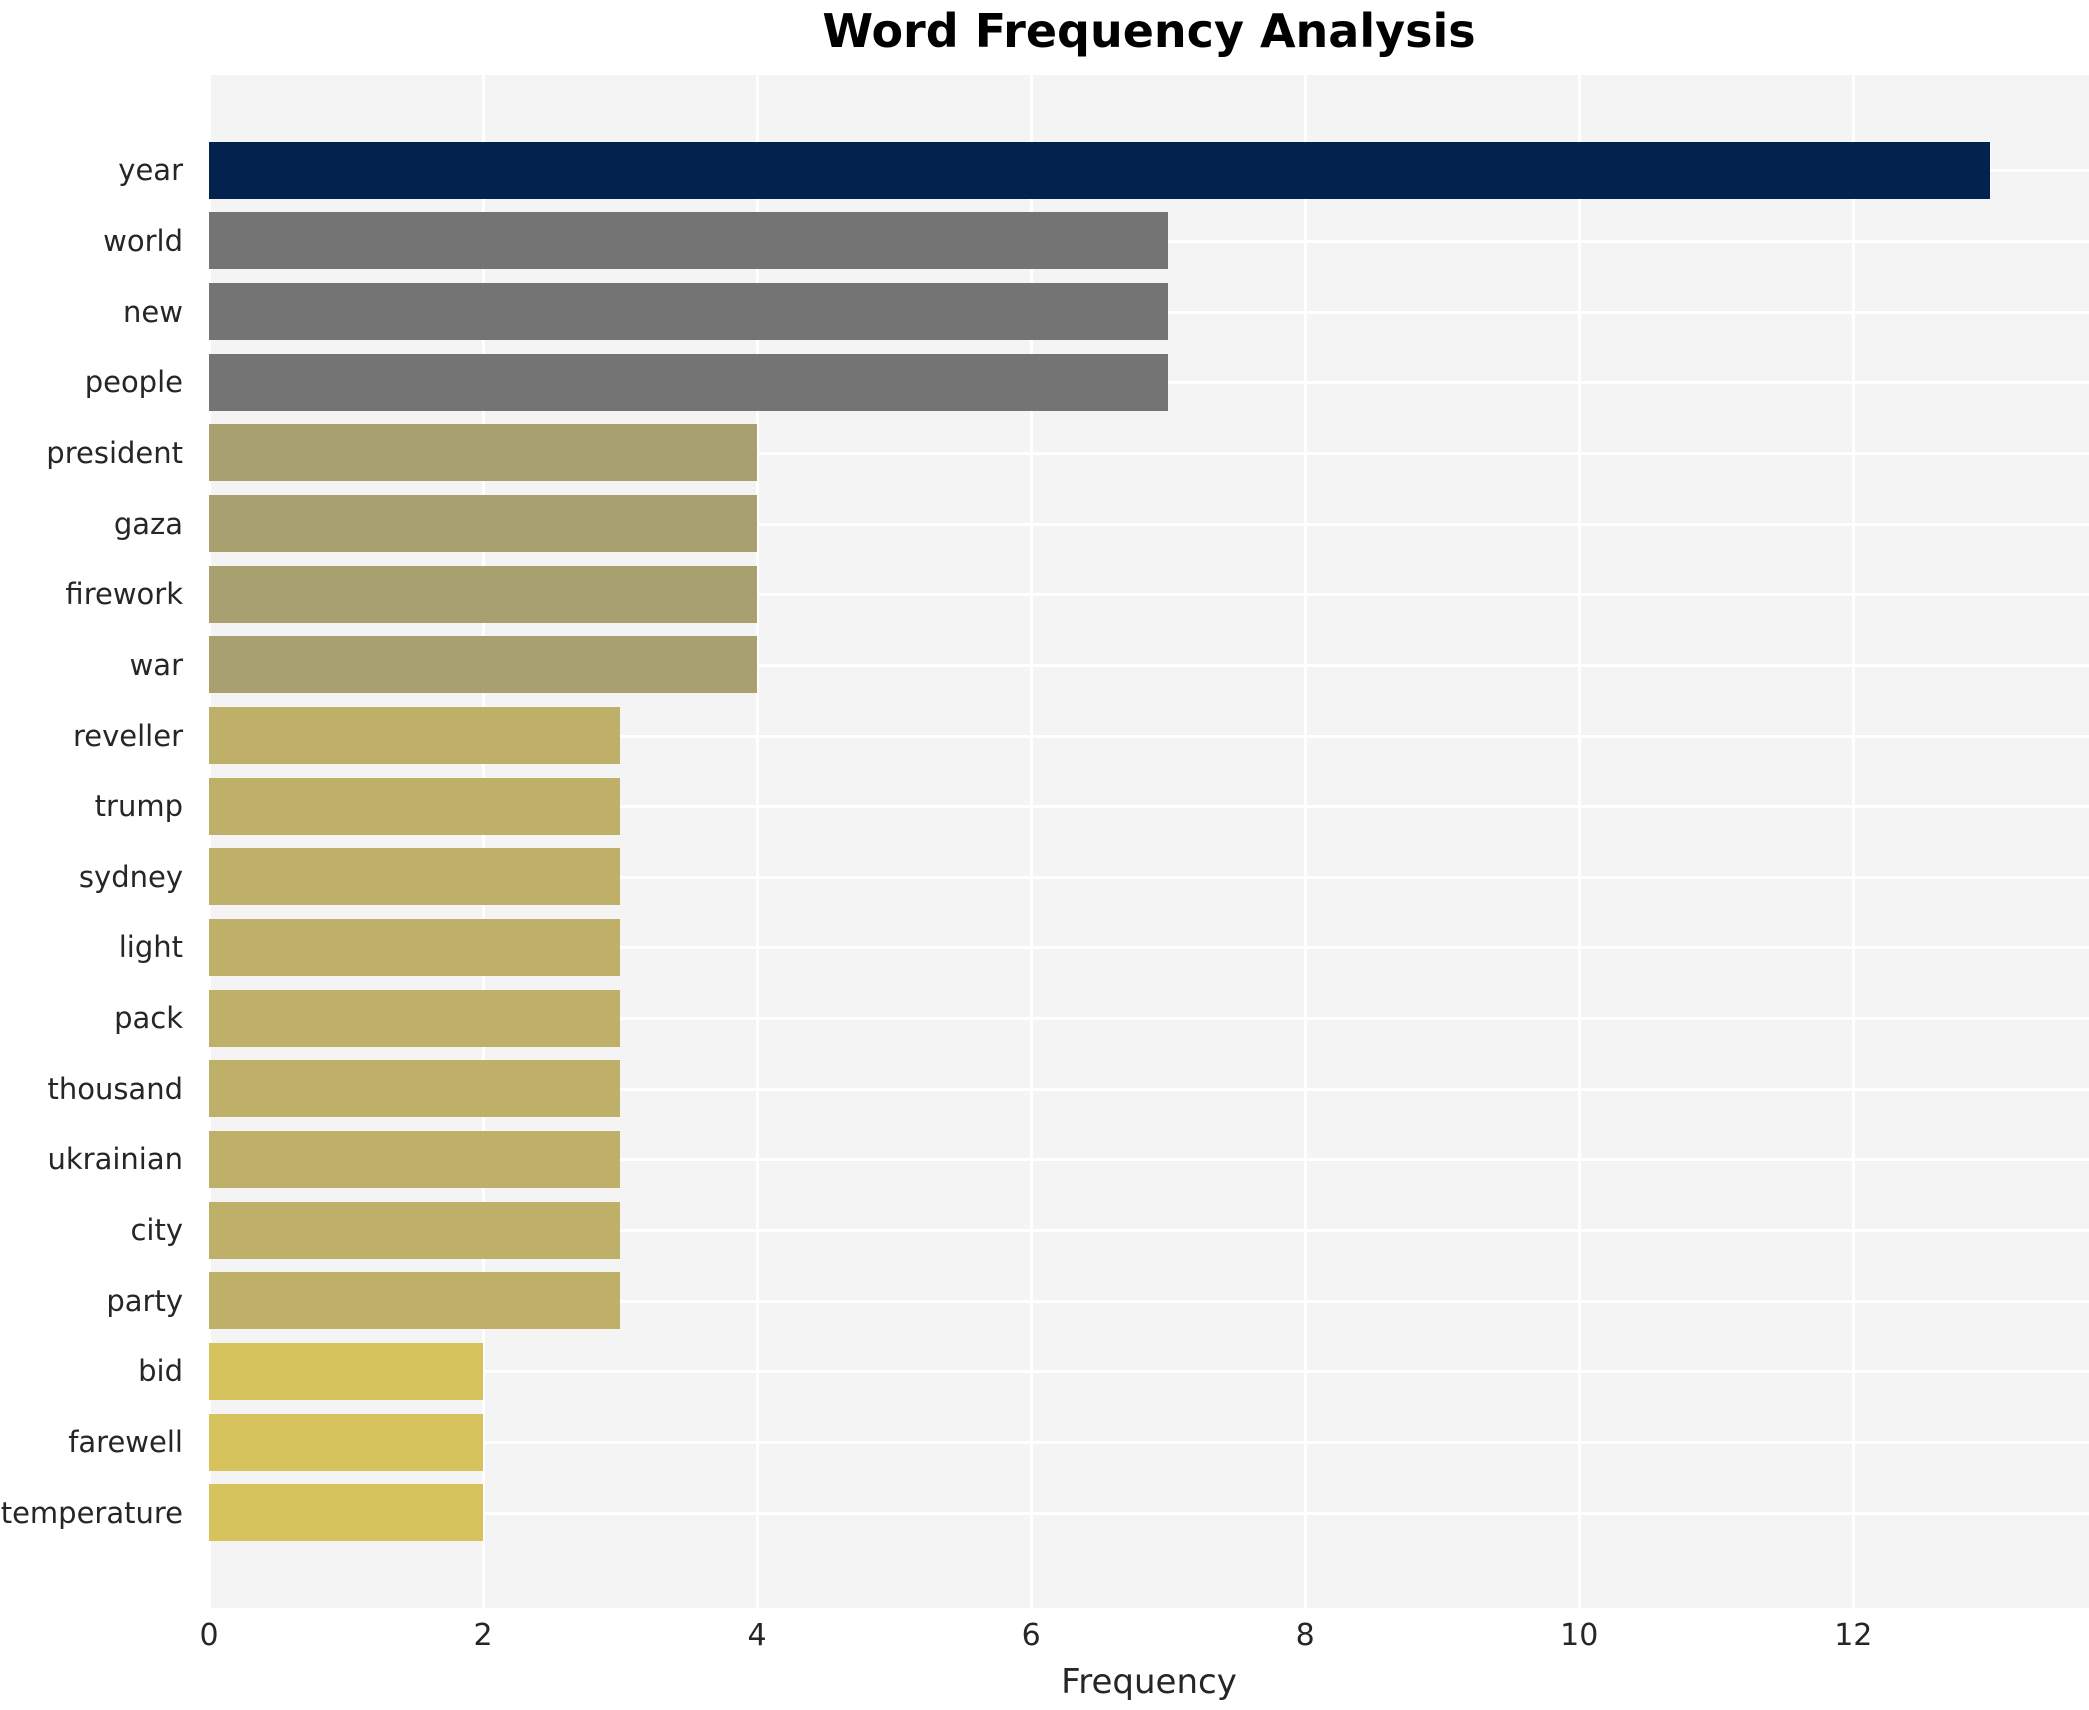 This screenshot has width=2089, height=1710. I want to click on bar-war, so click(483, 665).